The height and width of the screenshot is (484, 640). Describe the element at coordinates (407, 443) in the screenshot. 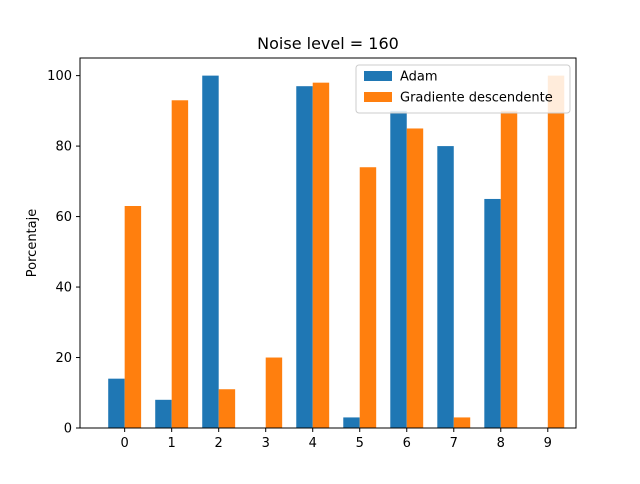

I see `x-tick-label: 6` at that location.